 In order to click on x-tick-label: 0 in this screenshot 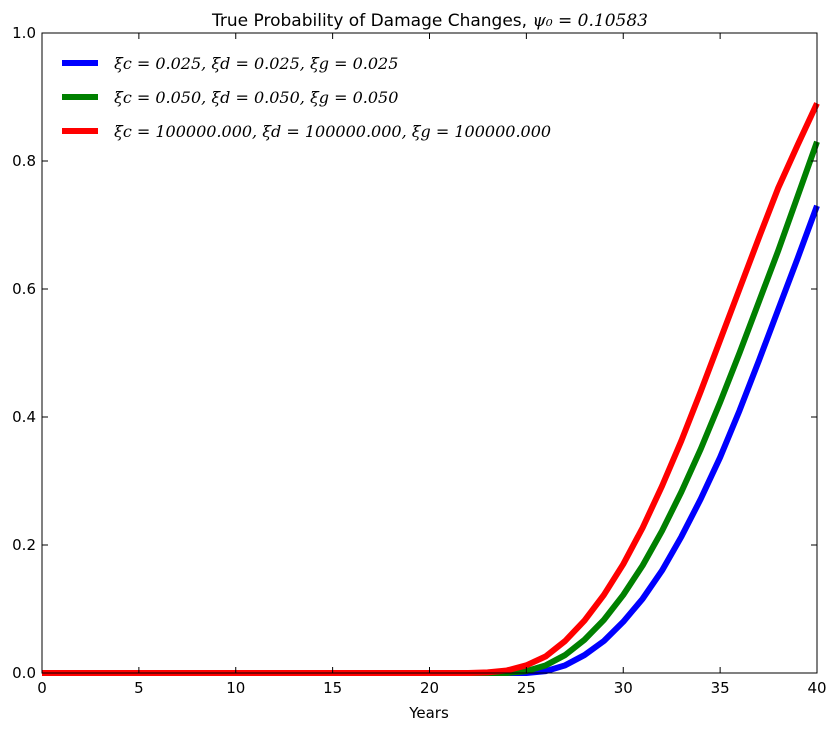, I will do `click(42, 688)`.